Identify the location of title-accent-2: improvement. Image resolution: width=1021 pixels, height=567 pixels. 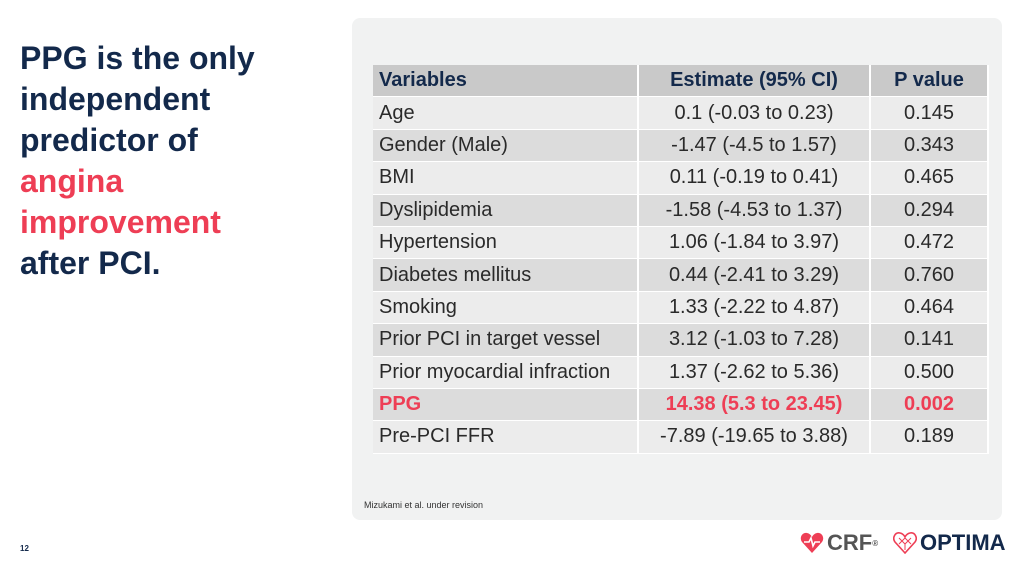
(120, 222).